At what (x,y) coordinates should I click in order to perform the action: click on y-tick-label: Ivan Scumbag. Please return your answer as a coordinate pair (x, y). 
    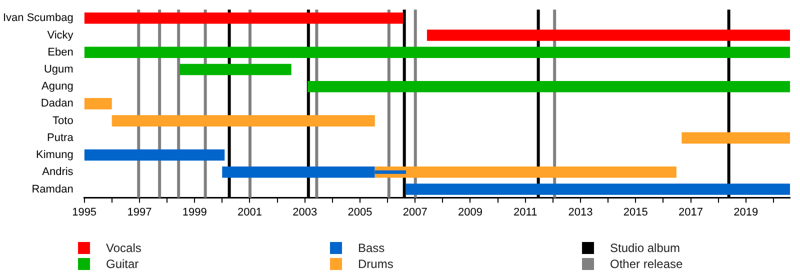
    Looking at the image, I should click on (38, 18).